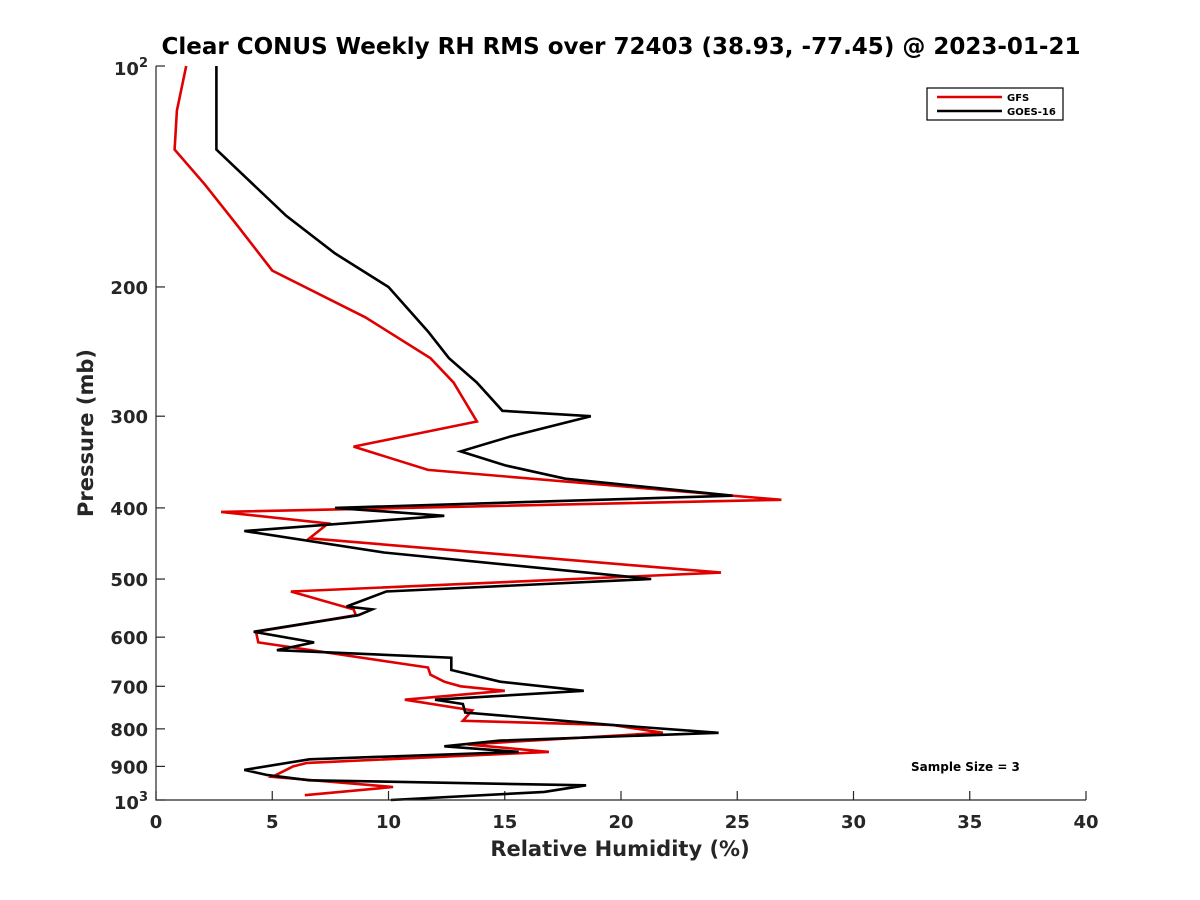 The height and width of the screenshot is (900, 1200). What do you see at coordinates (619, 849) in the screenshot?
I see `x-axis-label: Relative Humidity (%)` at bounding box center [619, 849].